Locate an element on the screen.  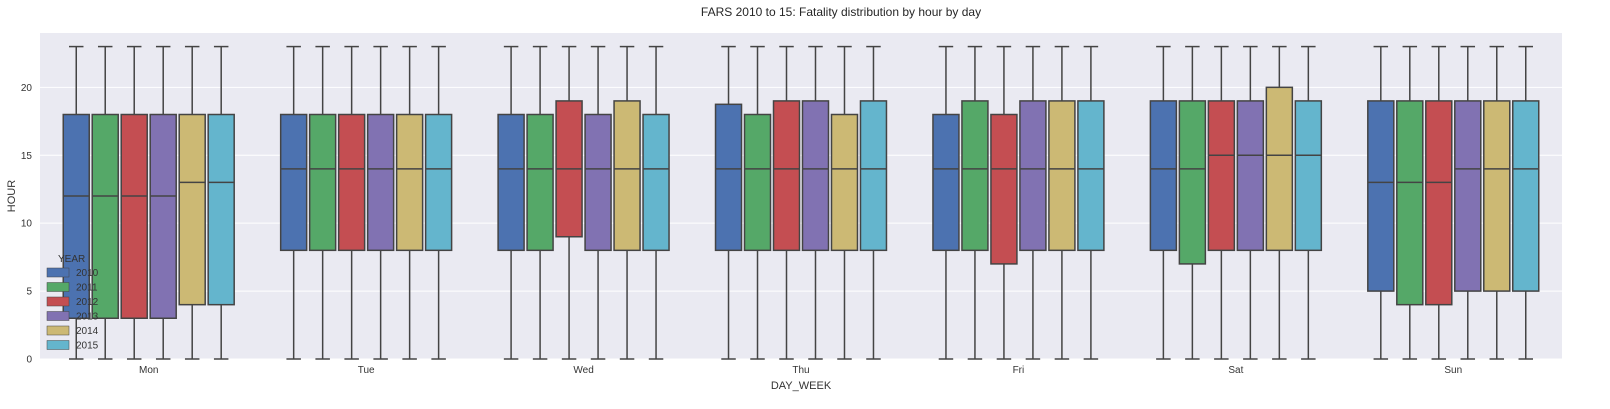
legend-label-2014: 2014 is located at coordinates (87, 331).